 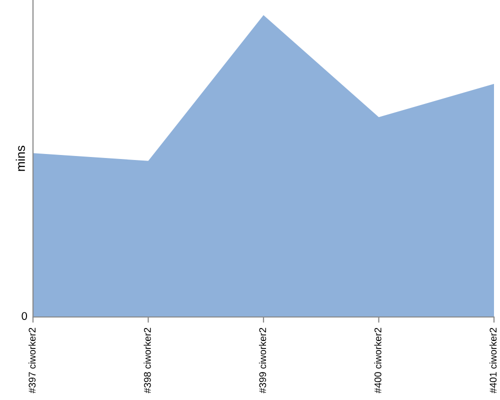 I want to click on x-tick-label: #398 ciworker2, so click(x=147, y=361).